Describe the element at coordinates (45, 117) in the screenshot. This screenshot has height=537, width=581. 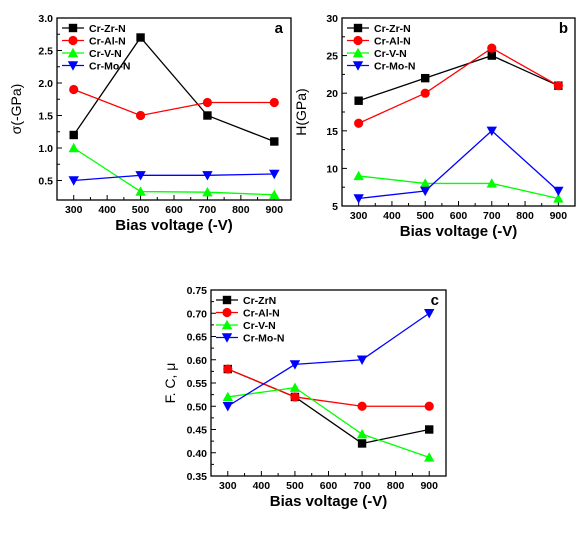
I see `y-tick-label: 1.5` at that location.